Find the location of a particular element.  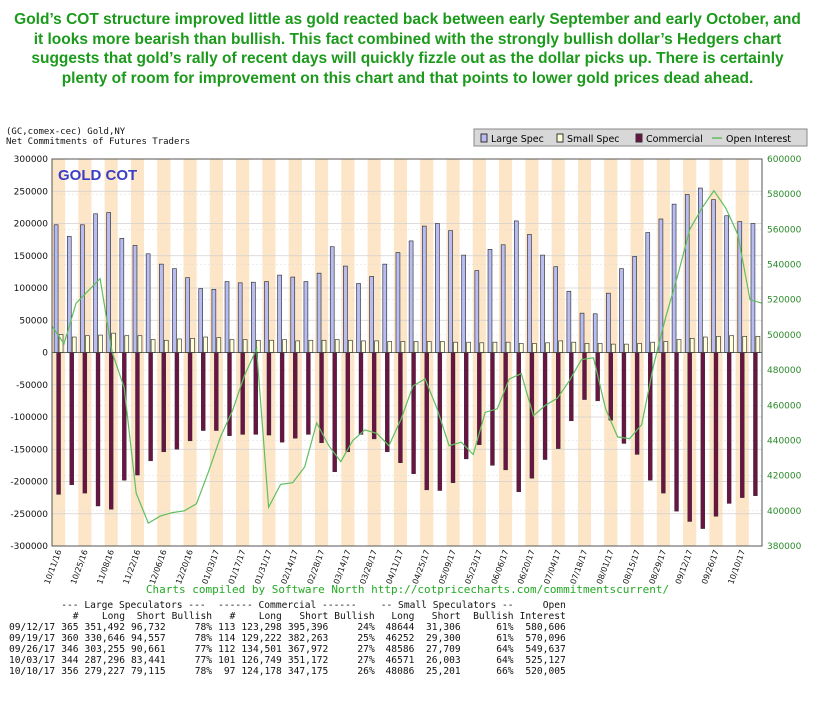

table-cell: 31,306 is located at coordinates (443, 627).